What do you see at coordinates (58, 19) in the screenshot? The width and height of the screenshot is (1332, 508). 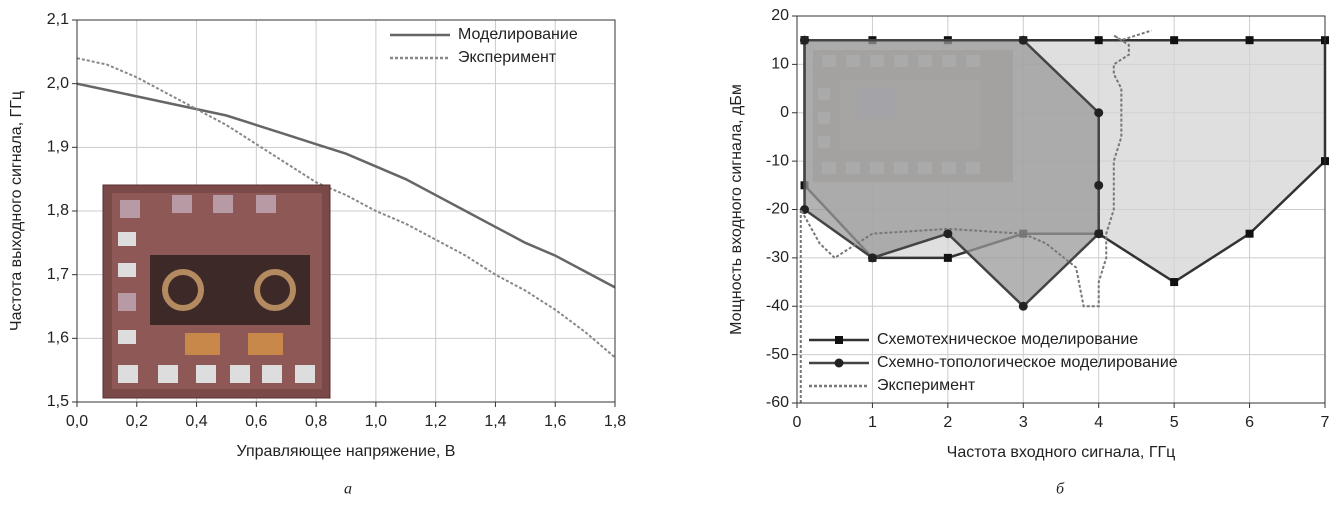 I see `y-tick-label: 2,1` at bounding box center [58, 19].